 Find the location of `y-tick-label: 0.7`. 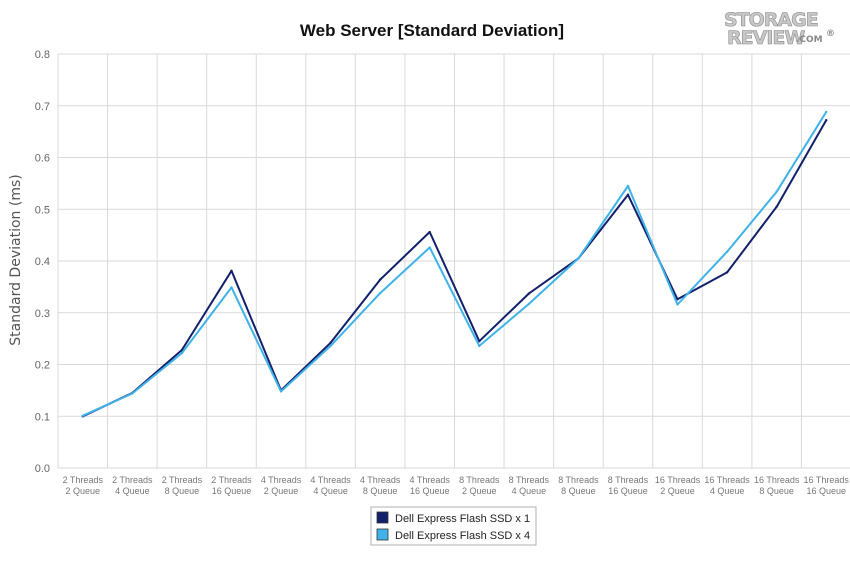

y-tick-label: 0.7 is located at coordinates (42, 107).